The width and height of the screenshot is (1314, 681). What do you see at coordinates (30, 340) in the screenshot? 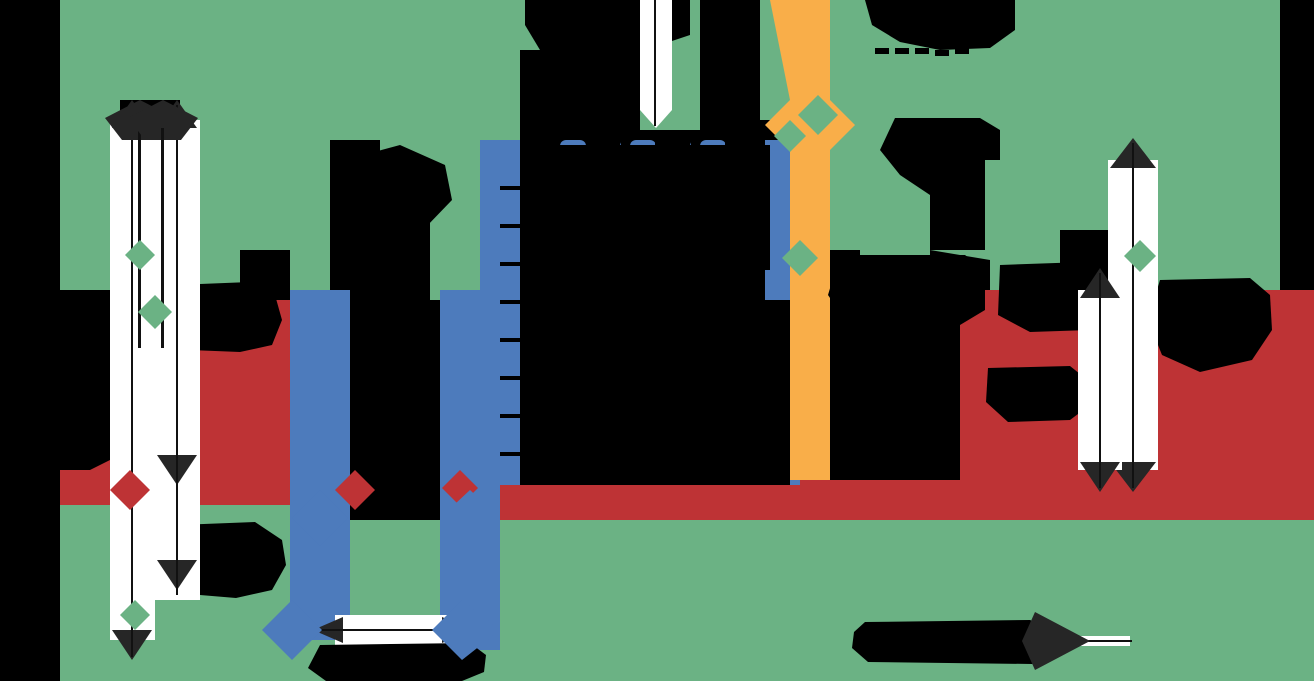
I see `black-mass-left-edge` at bounding box center [30, 340].